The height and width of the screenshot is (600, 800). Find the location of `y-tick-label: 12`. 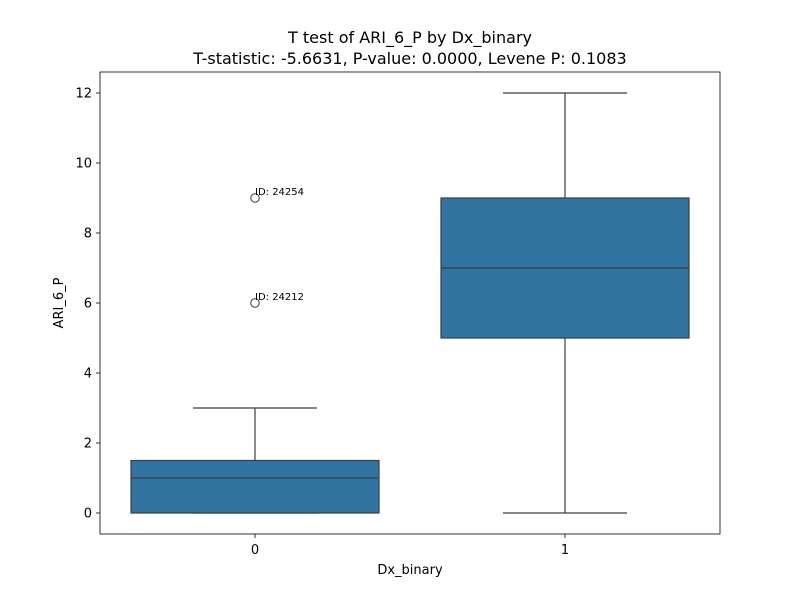

y-tick-label: 12 is located at coordinates (83, 94).